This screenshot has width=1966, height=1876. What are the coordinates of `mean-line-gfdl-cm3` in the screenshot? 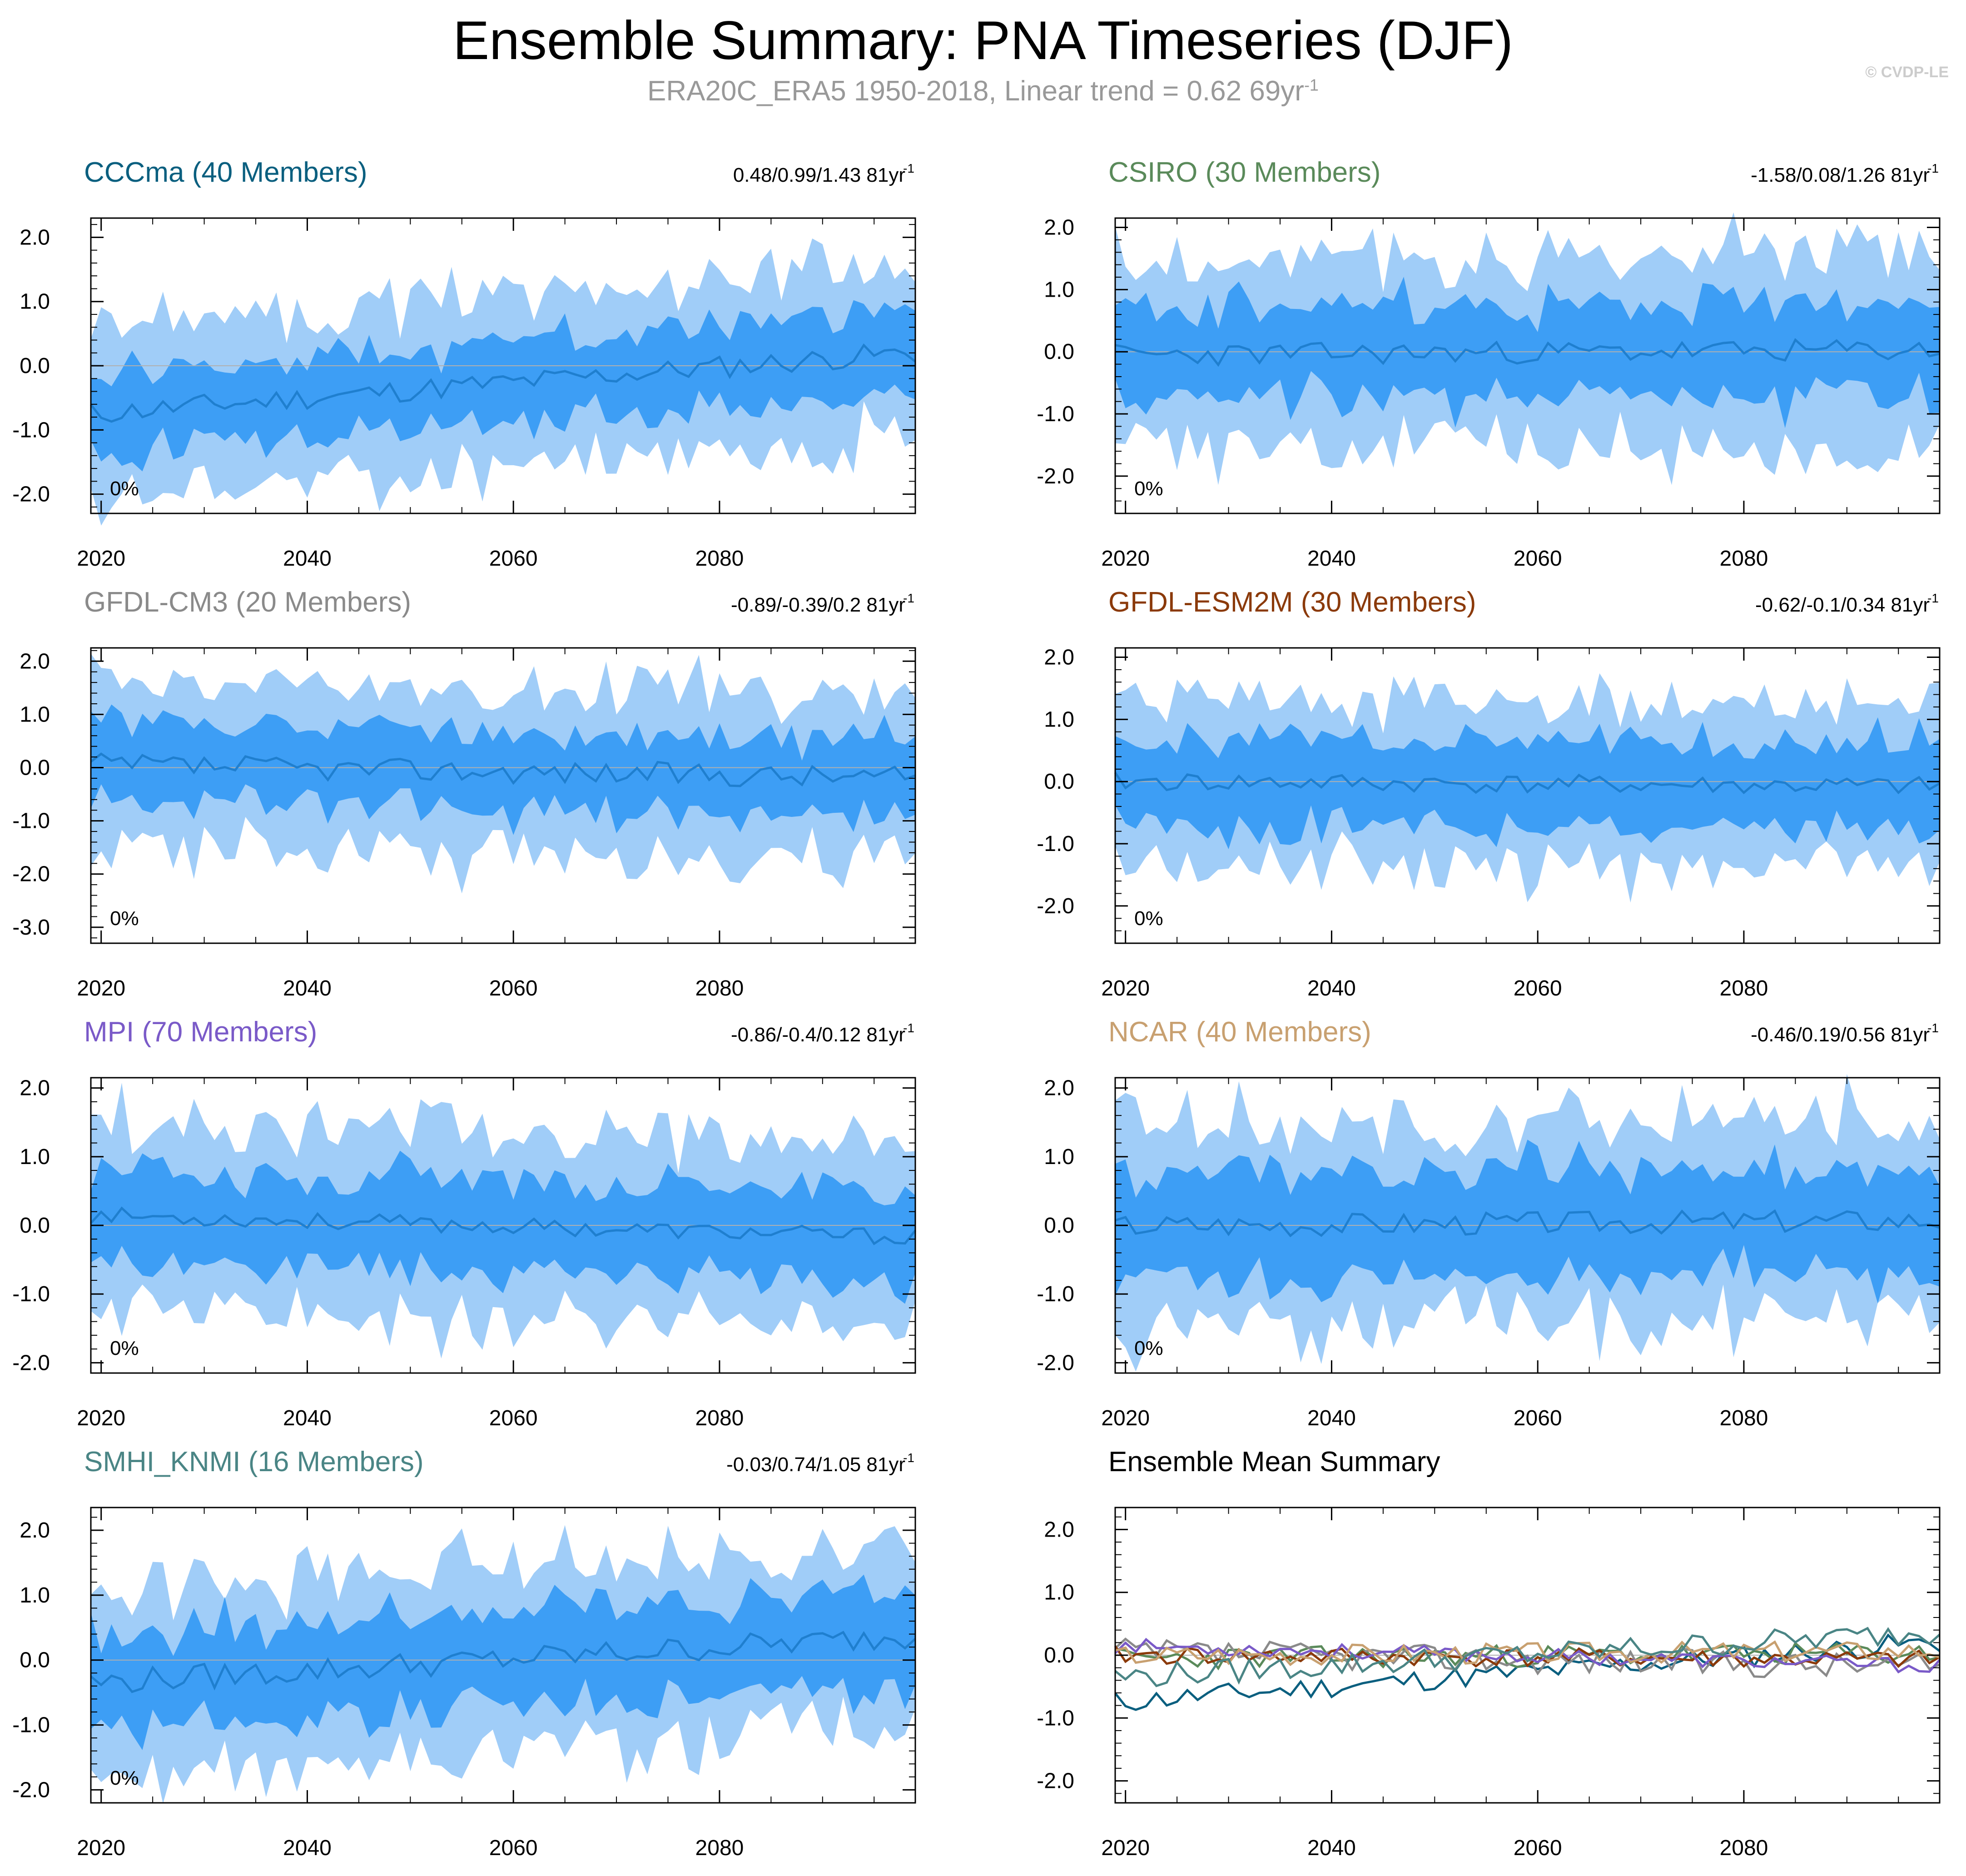 It's located at (1527, 1657).